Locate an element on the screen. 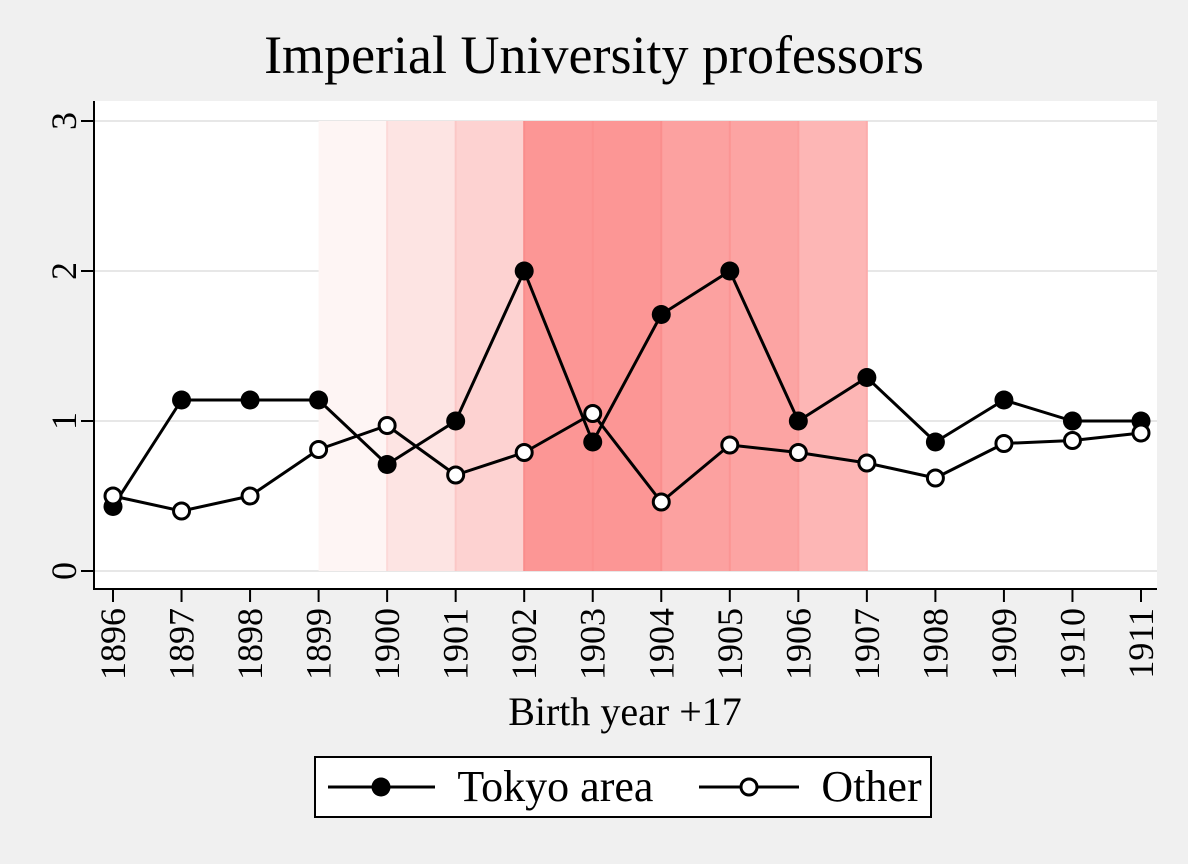 The image size is (1188, 864). x-tick-label: 1911 is located at coordinates (1141, 643).